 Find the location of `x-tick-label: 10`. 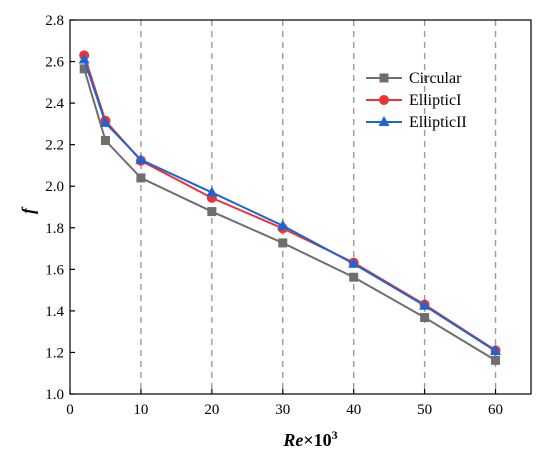

x-tick-label: 10 is located at coordinates (140, 410).